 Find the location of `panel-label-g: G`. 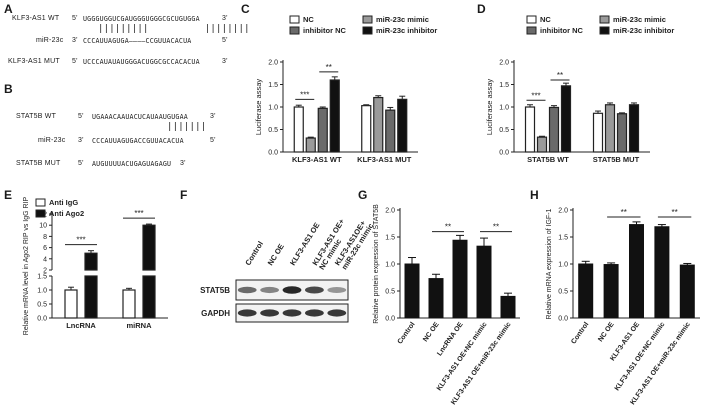

panel-label-g: G is located at coordinates (363, 195).